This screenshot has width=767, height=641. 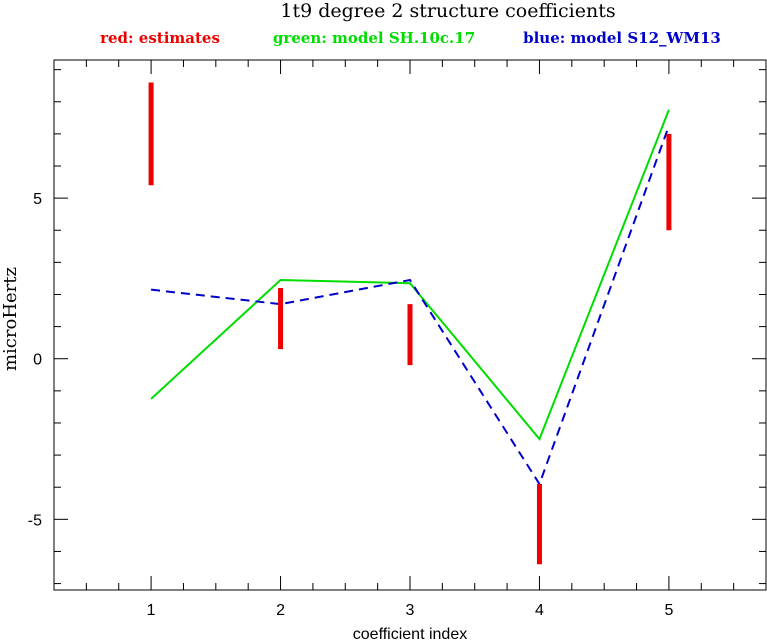 I want to click on legend-entry: red: estimates, so click(x=160, y=38).